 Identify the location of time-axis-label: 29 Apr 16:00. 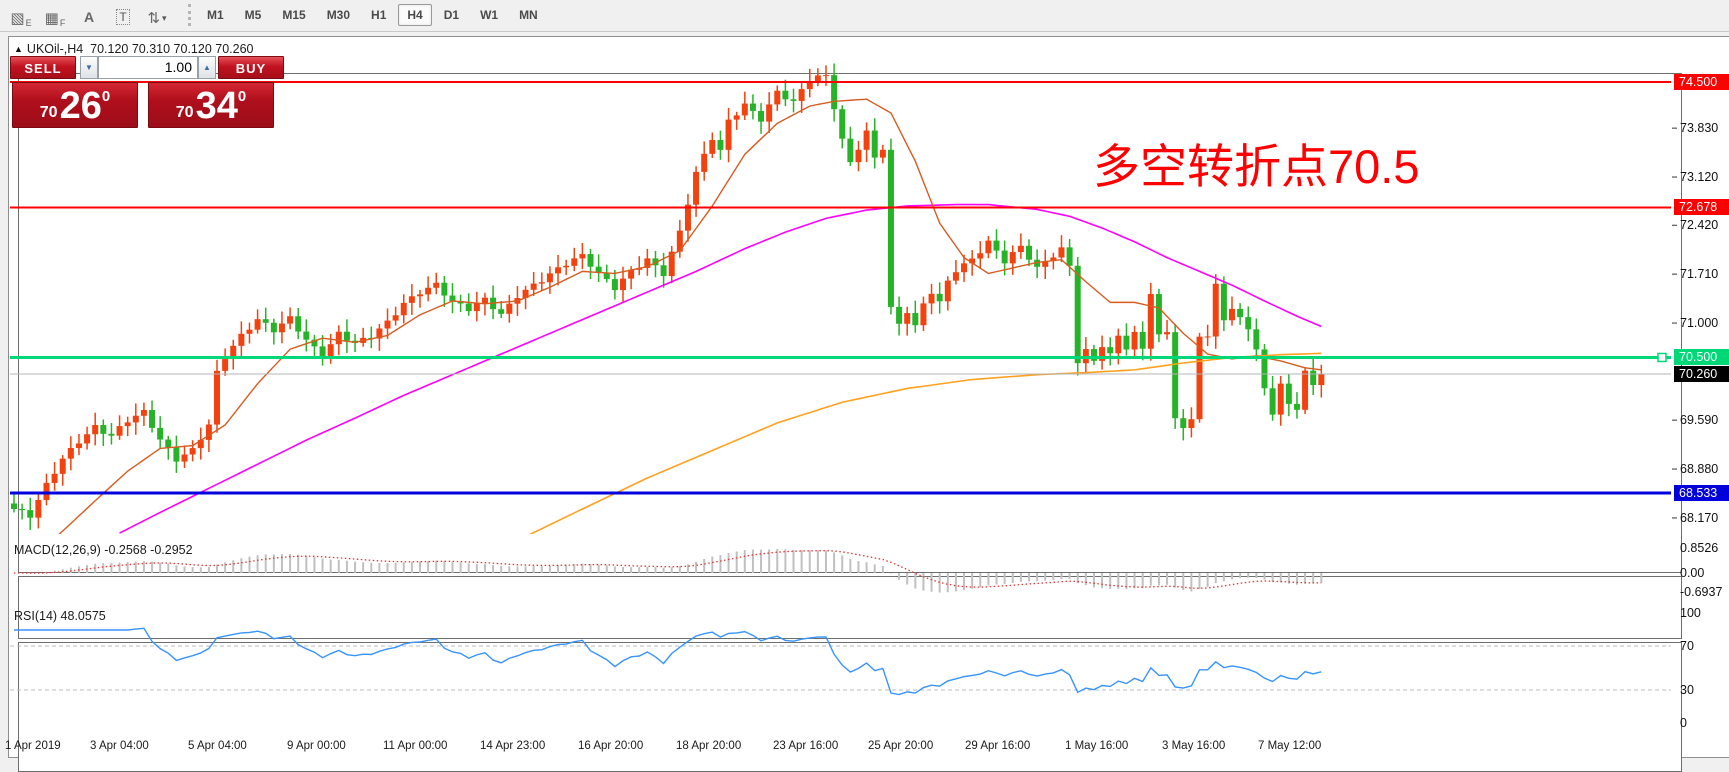
(998, 746).